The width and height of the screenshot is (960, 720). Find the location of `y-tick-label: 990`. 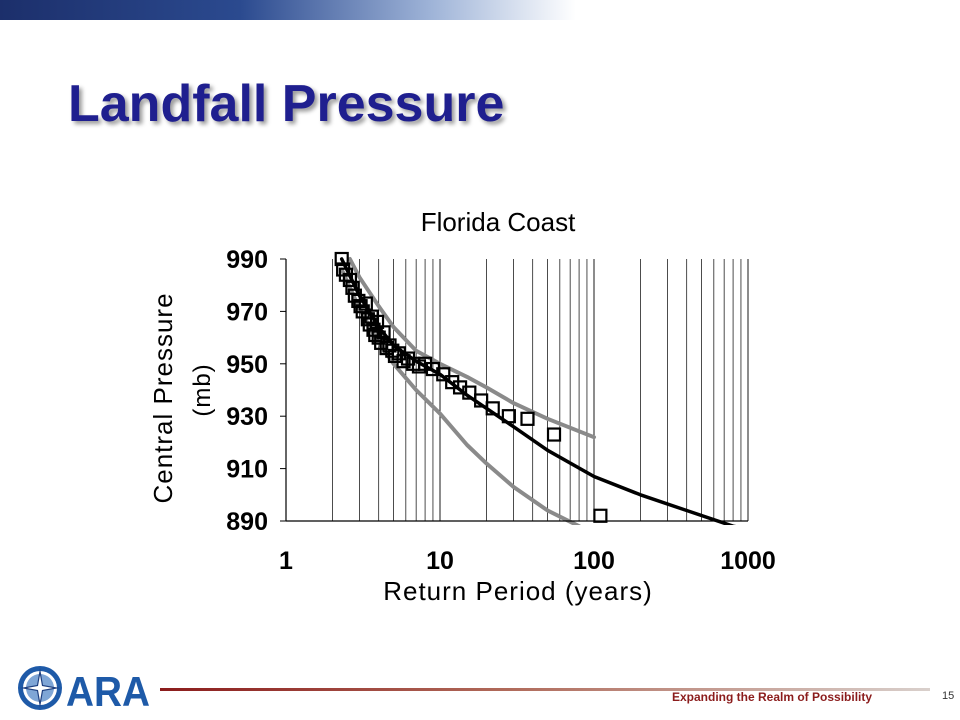

y-tick-label: 990 is located at coordinates (247, 260).